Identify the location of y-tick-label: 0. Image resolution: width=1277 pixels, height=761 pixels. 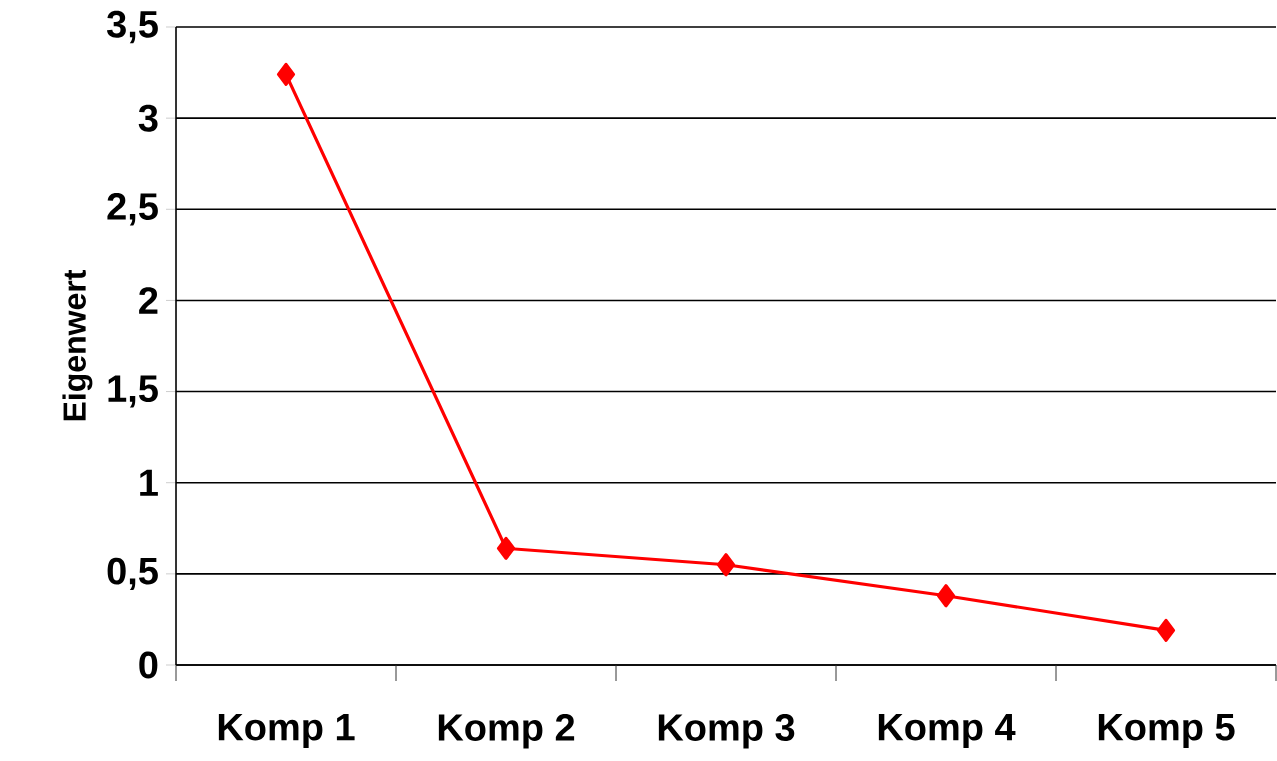
(148, 665).